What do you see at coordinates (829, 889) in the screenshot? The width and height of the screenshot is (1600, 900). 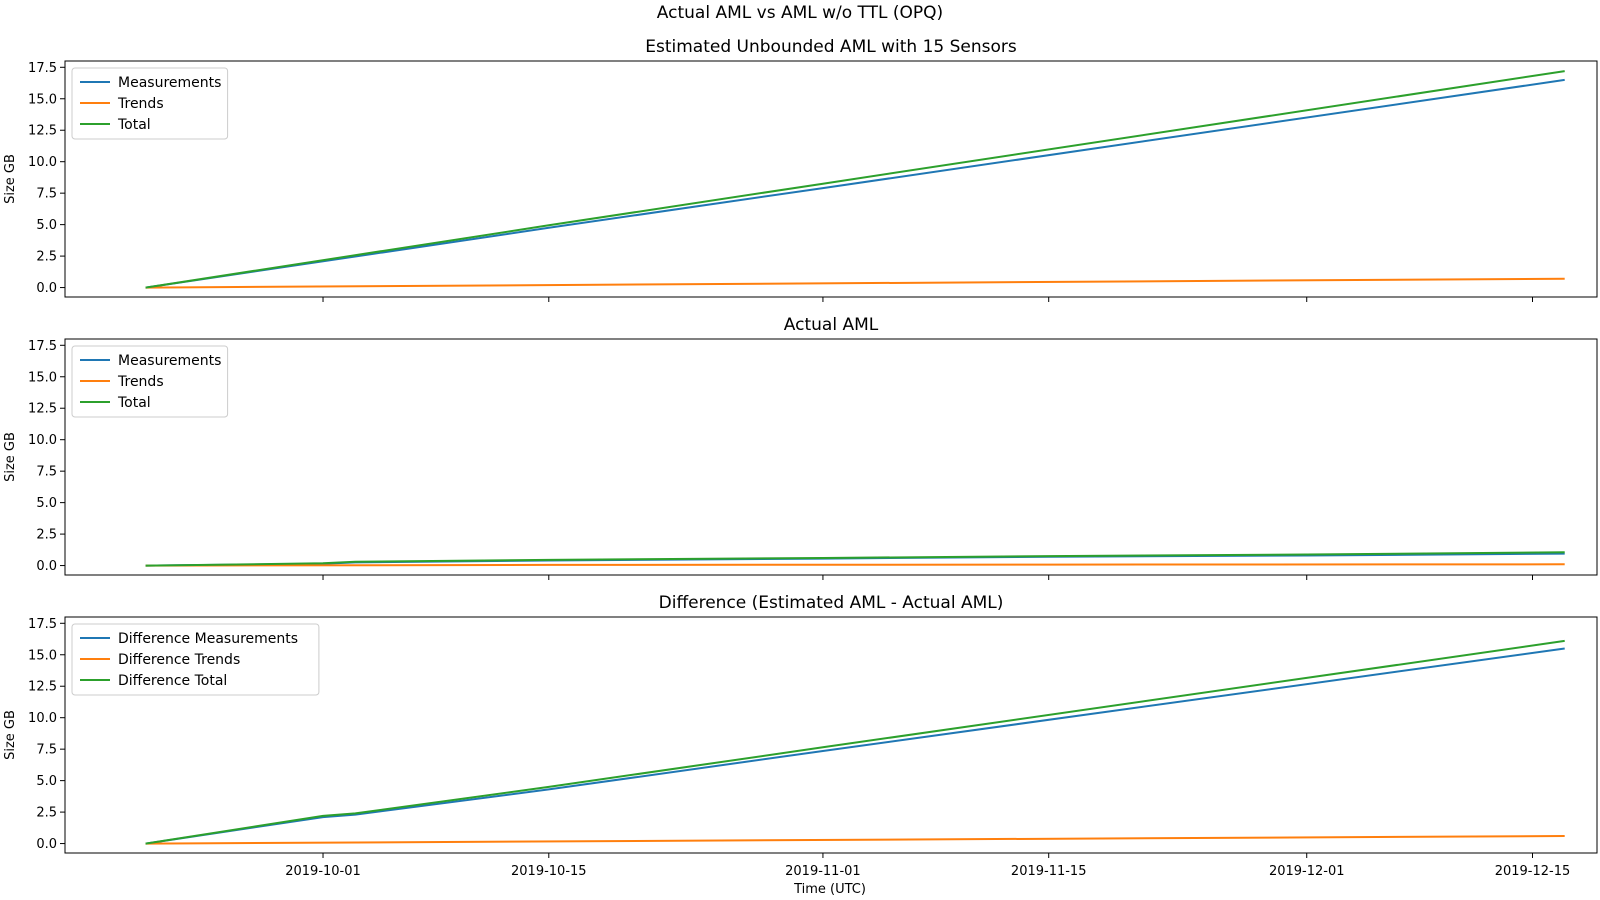 I see `x-axis-title: Time (UTC)` at bounding box center [829, 889].